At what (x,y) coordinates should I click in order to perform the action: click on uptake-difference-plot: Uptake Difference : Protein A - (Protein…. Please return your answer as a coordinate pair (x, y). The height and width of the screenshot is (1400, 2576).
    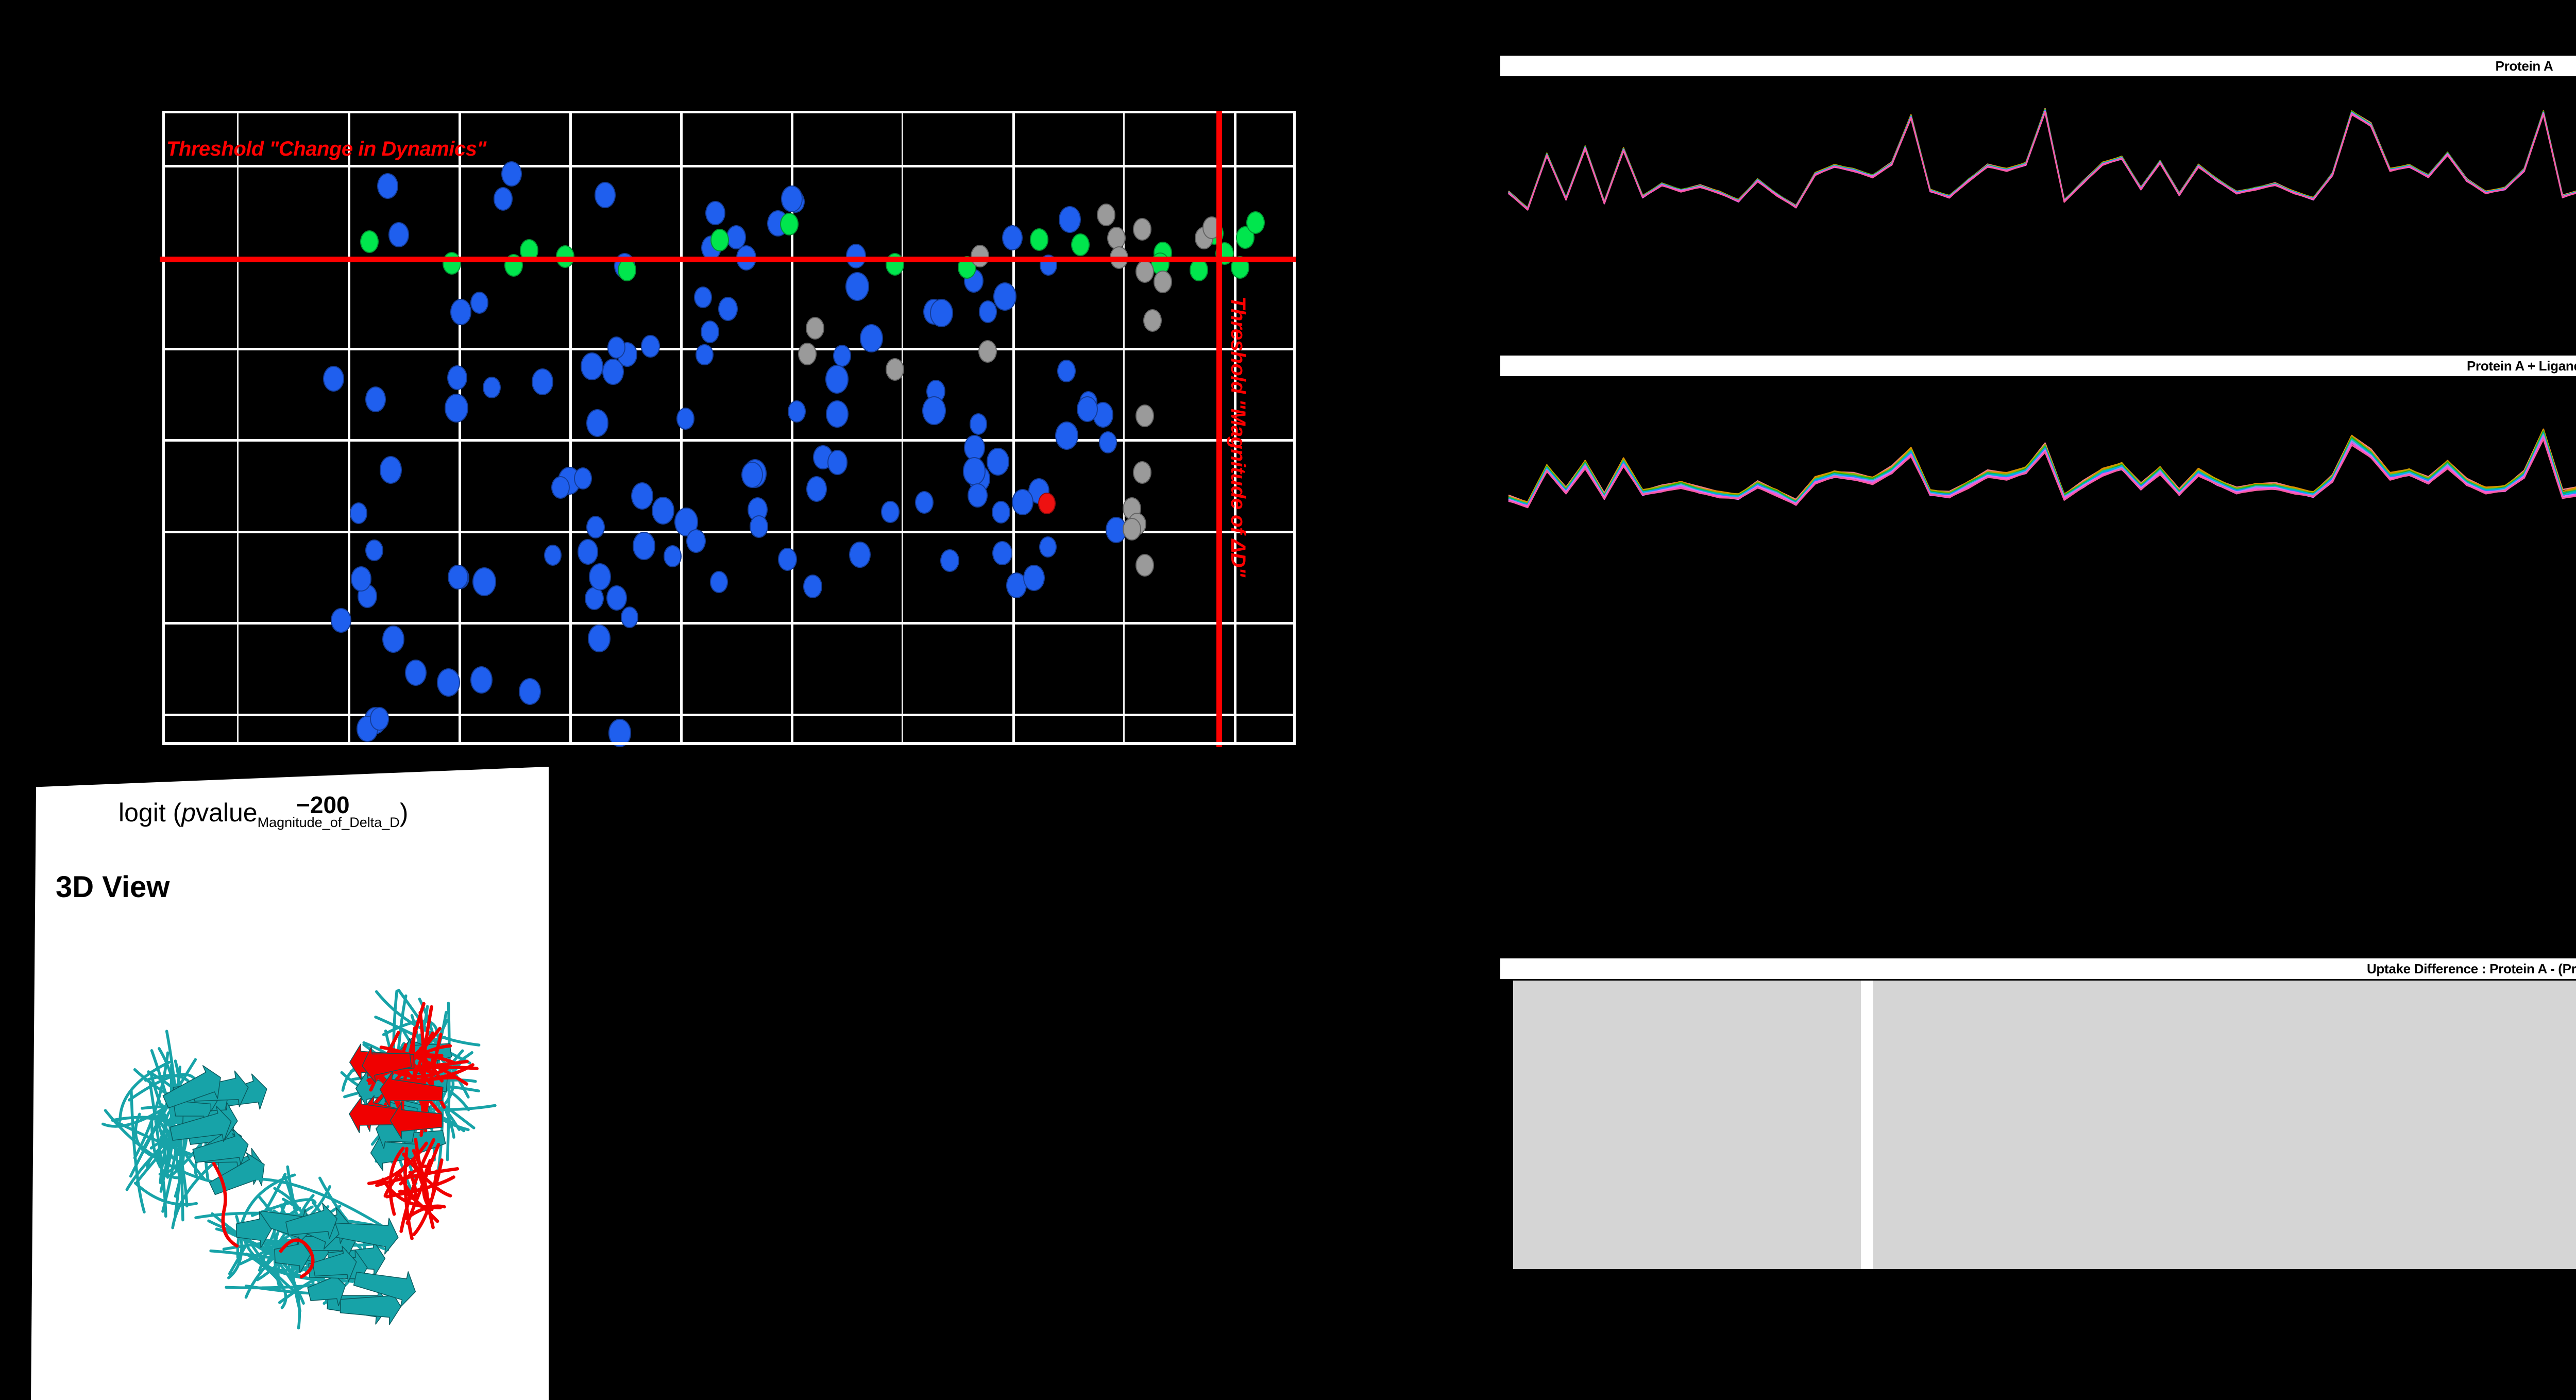
    Looking at the image, I should click on (2038, 1113).